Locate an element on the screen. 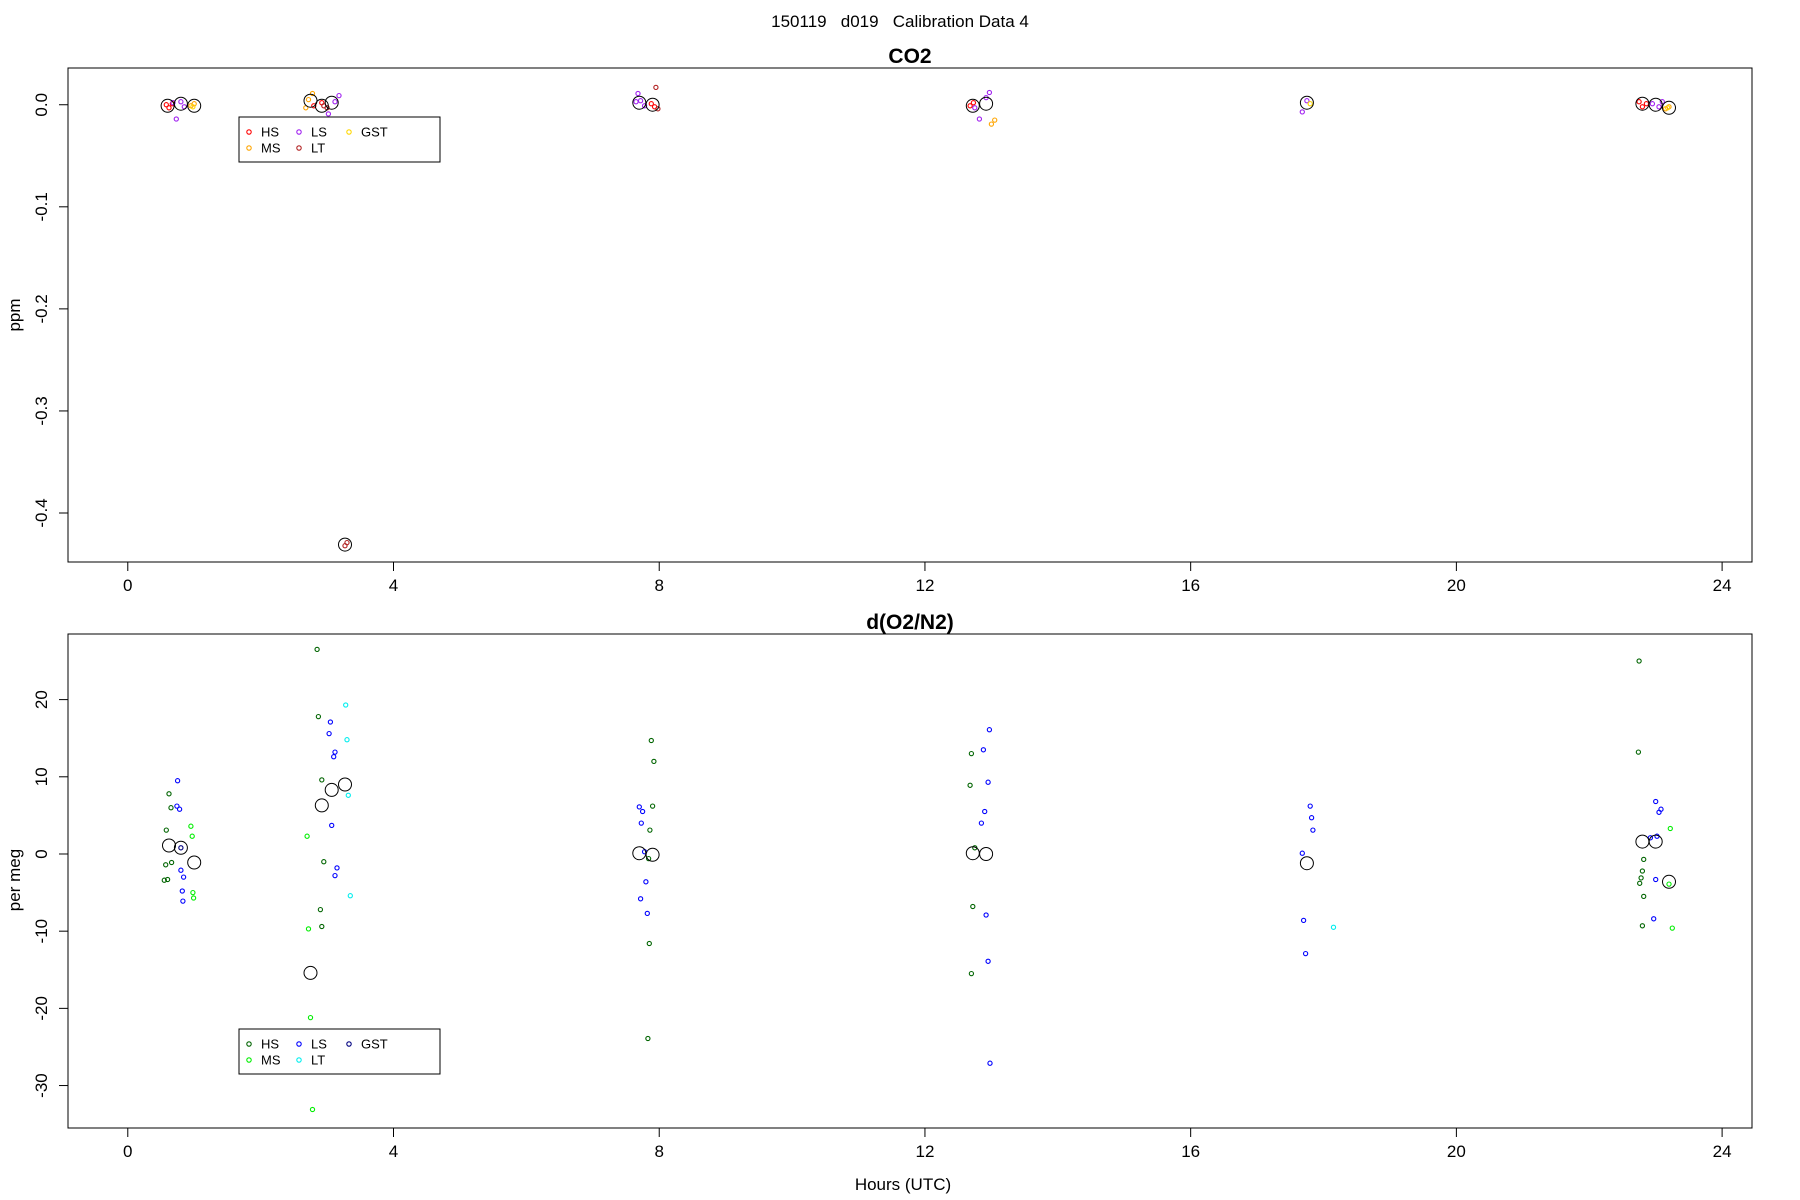 The width and height of the screenshot is (1800, 1200). co2-legend-label-ms: MS is located at coordinates (271, 148).